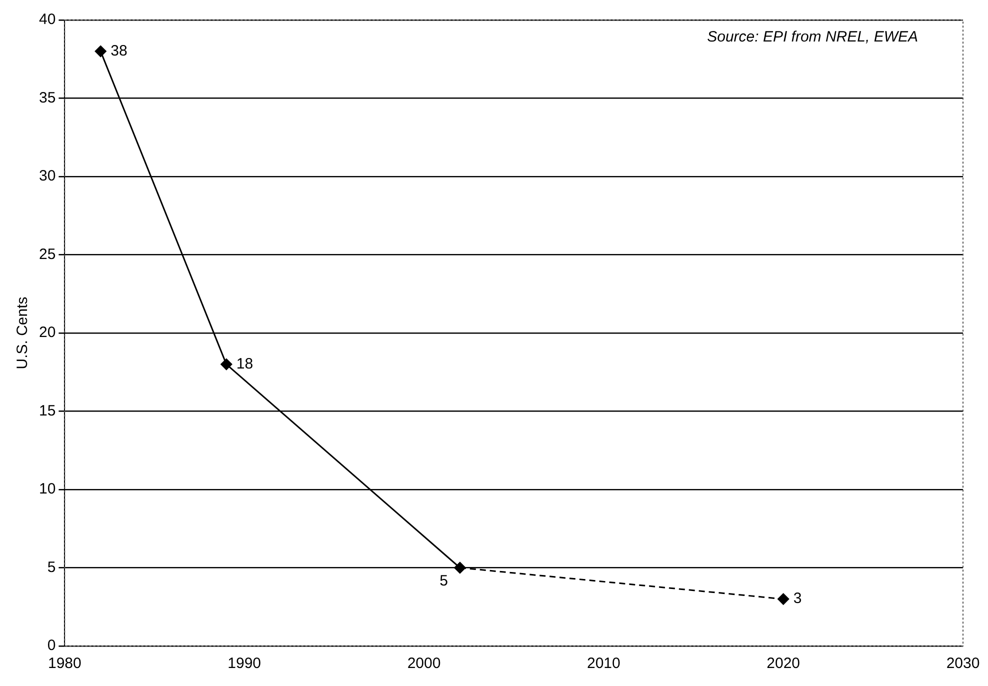 Image resolution: width=988 pixels, height=686 pixels. Describe the element at coordinates (783, 663) in the screenshot. I see `x-tick-label: 2020` at that location.